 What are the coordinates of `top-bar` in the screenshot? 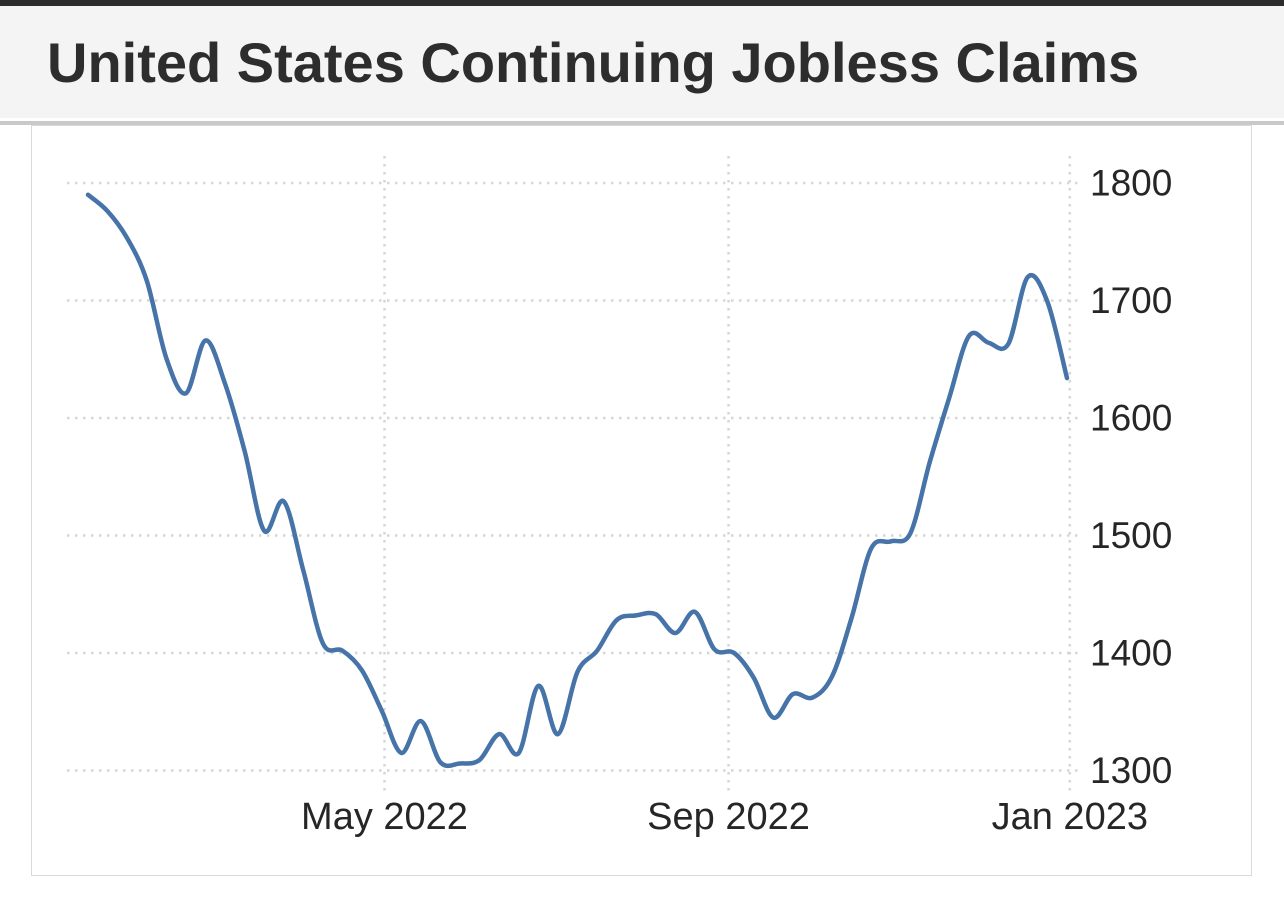 It's located at (642, 3).